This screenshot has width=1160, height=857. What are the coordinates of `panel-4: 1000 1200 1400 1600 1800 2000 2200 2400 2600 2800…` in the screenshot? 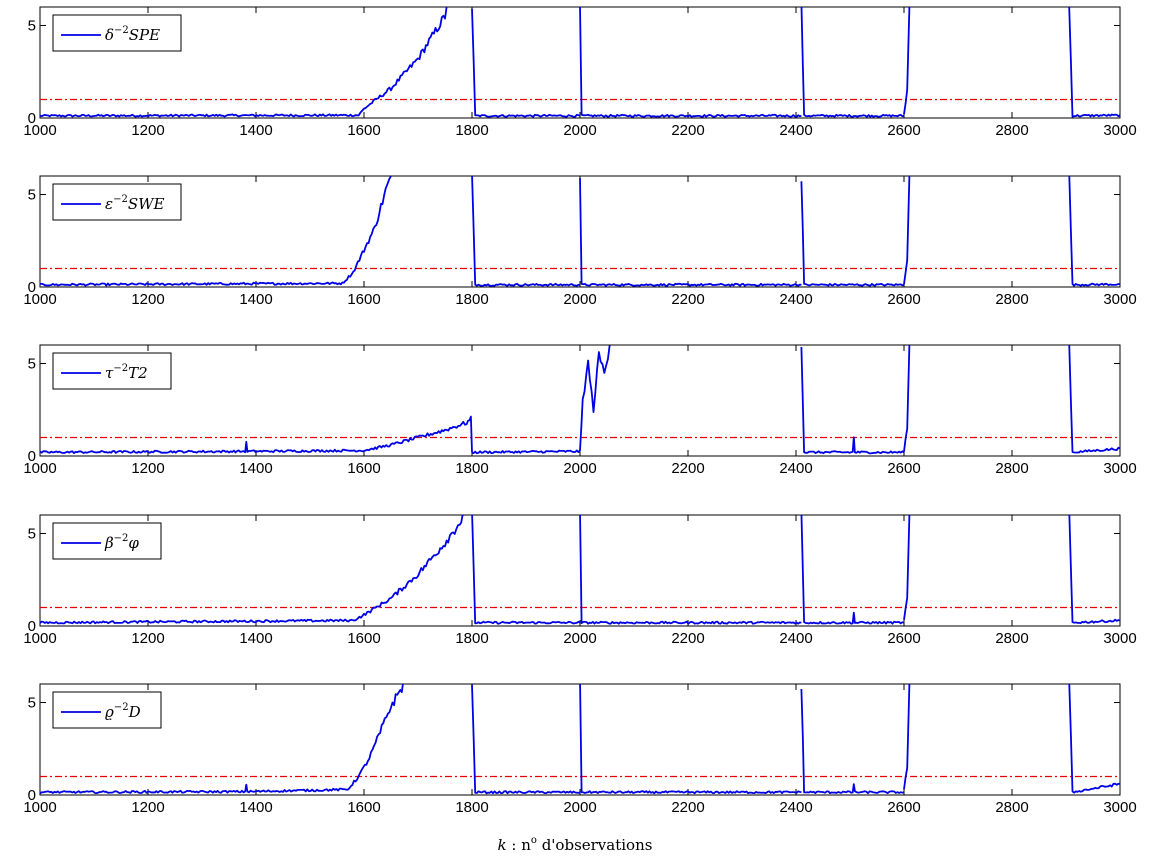 It's located at (580, 580).